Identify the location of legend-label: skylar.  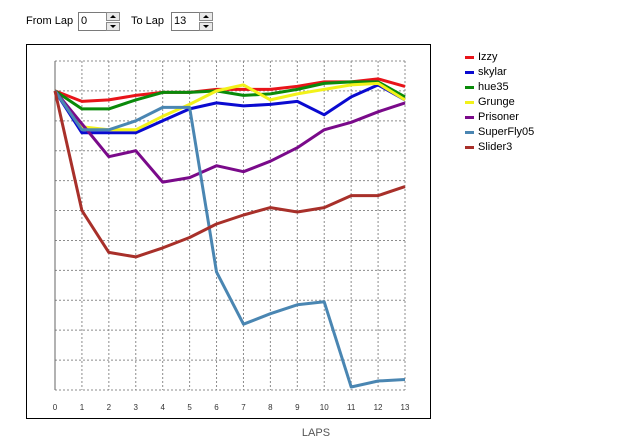
(492, 72).